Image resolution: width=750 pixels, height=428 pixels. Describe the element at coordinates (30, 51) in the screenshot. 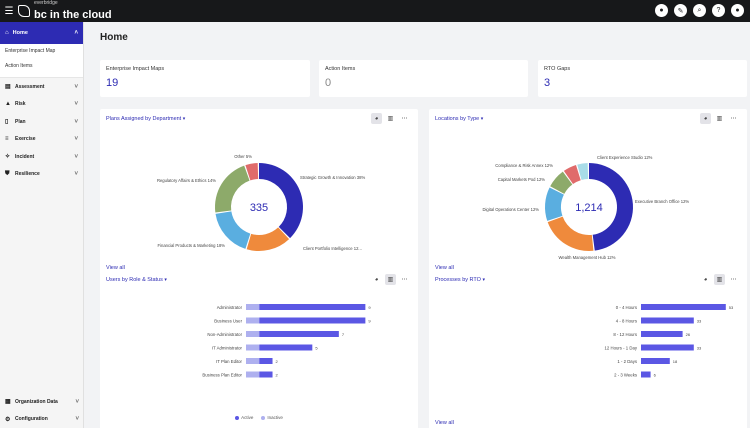

I see `sidebar-subitem-enterprise-impact-map: Enterprise Impact Map` at that location.